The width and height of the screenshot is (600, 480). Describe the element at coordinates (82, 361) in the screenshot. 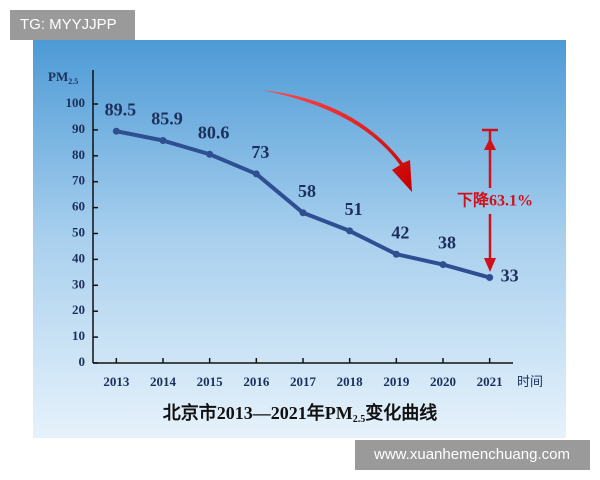

I see `y-tick-label: 0` at that location.